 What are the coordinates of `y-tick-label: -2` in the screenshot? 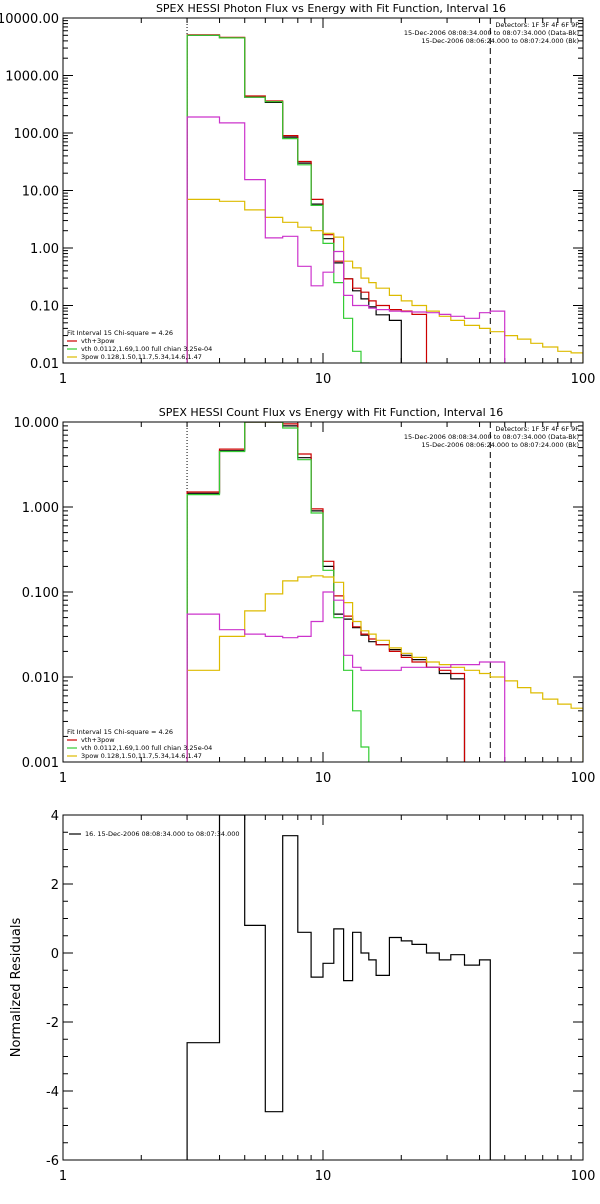 It's located at (52, 1023).